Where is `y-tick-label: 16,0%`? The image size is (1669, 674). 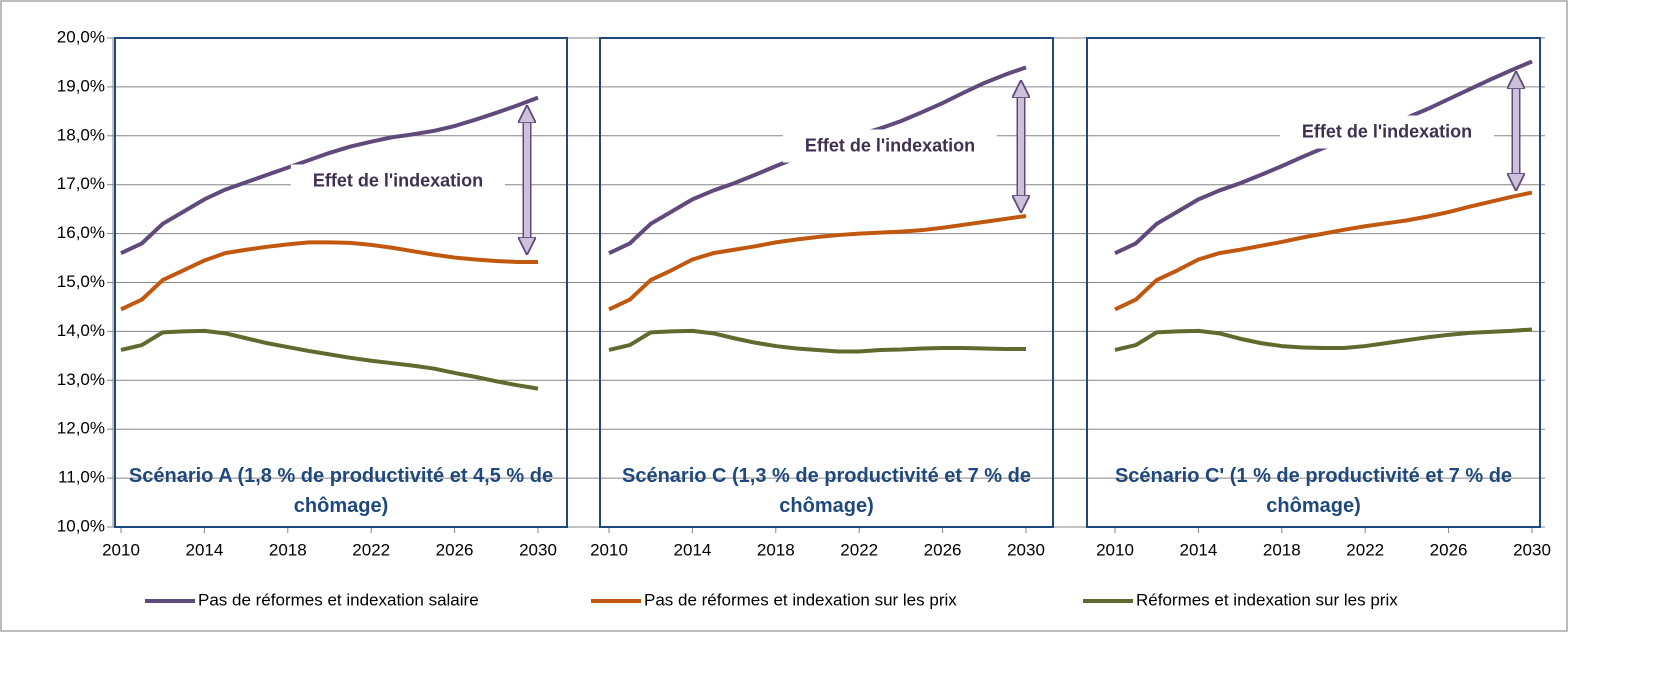 y-tick-label: 16,0% is located at coordinates (81, 232).